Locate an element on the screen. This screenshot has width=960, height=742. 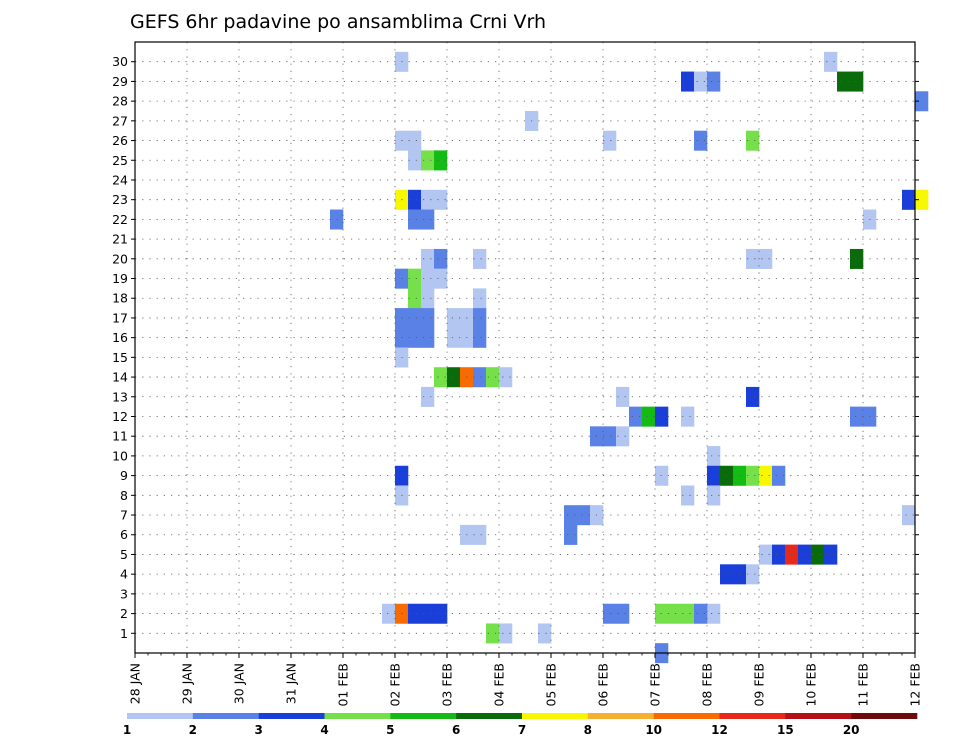
colorbar-label: 12 is located at coordinates (719, 730).